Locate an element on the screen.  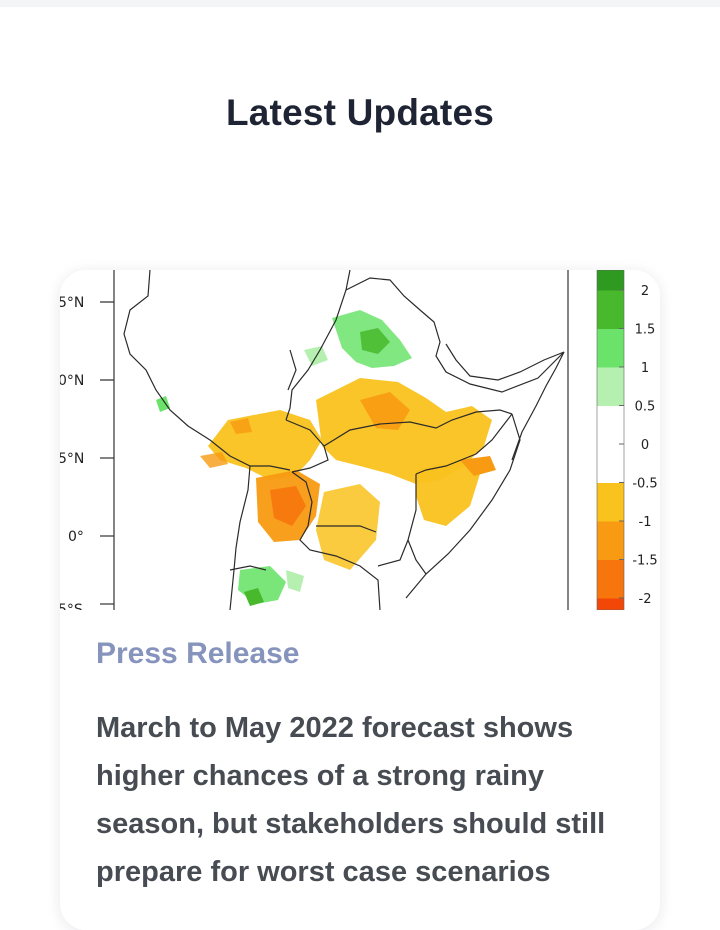
legend-frame is located at coordinates (610, 440).